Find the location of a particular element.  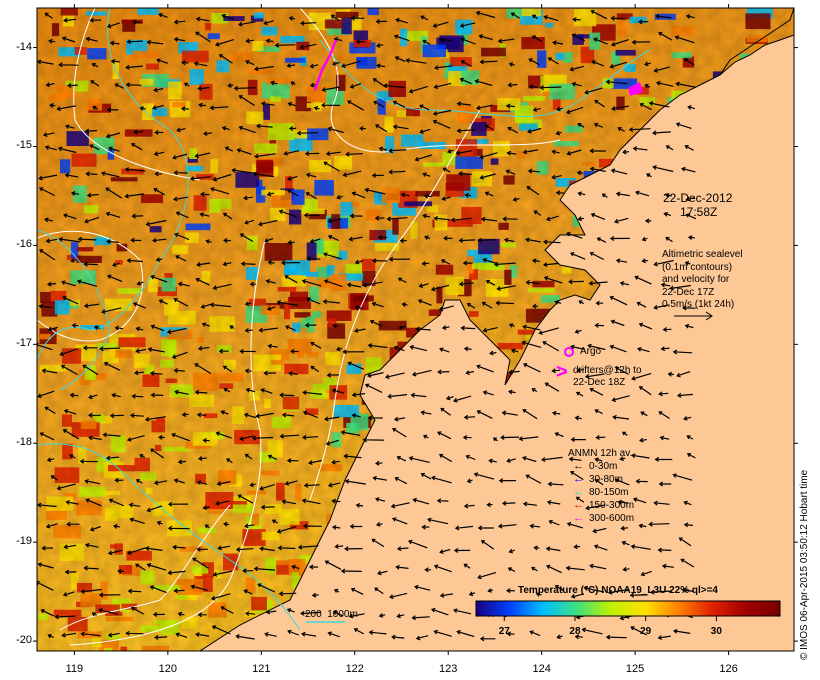

colorbar is located at coordinates (628, 608).